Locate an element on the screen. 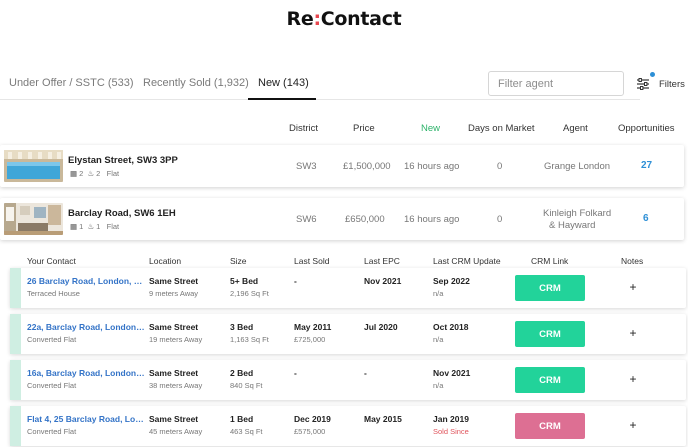 Image resolution: width=688 pixels, height=447 pixels. property-photo-room is located at coordinates (33, 219).